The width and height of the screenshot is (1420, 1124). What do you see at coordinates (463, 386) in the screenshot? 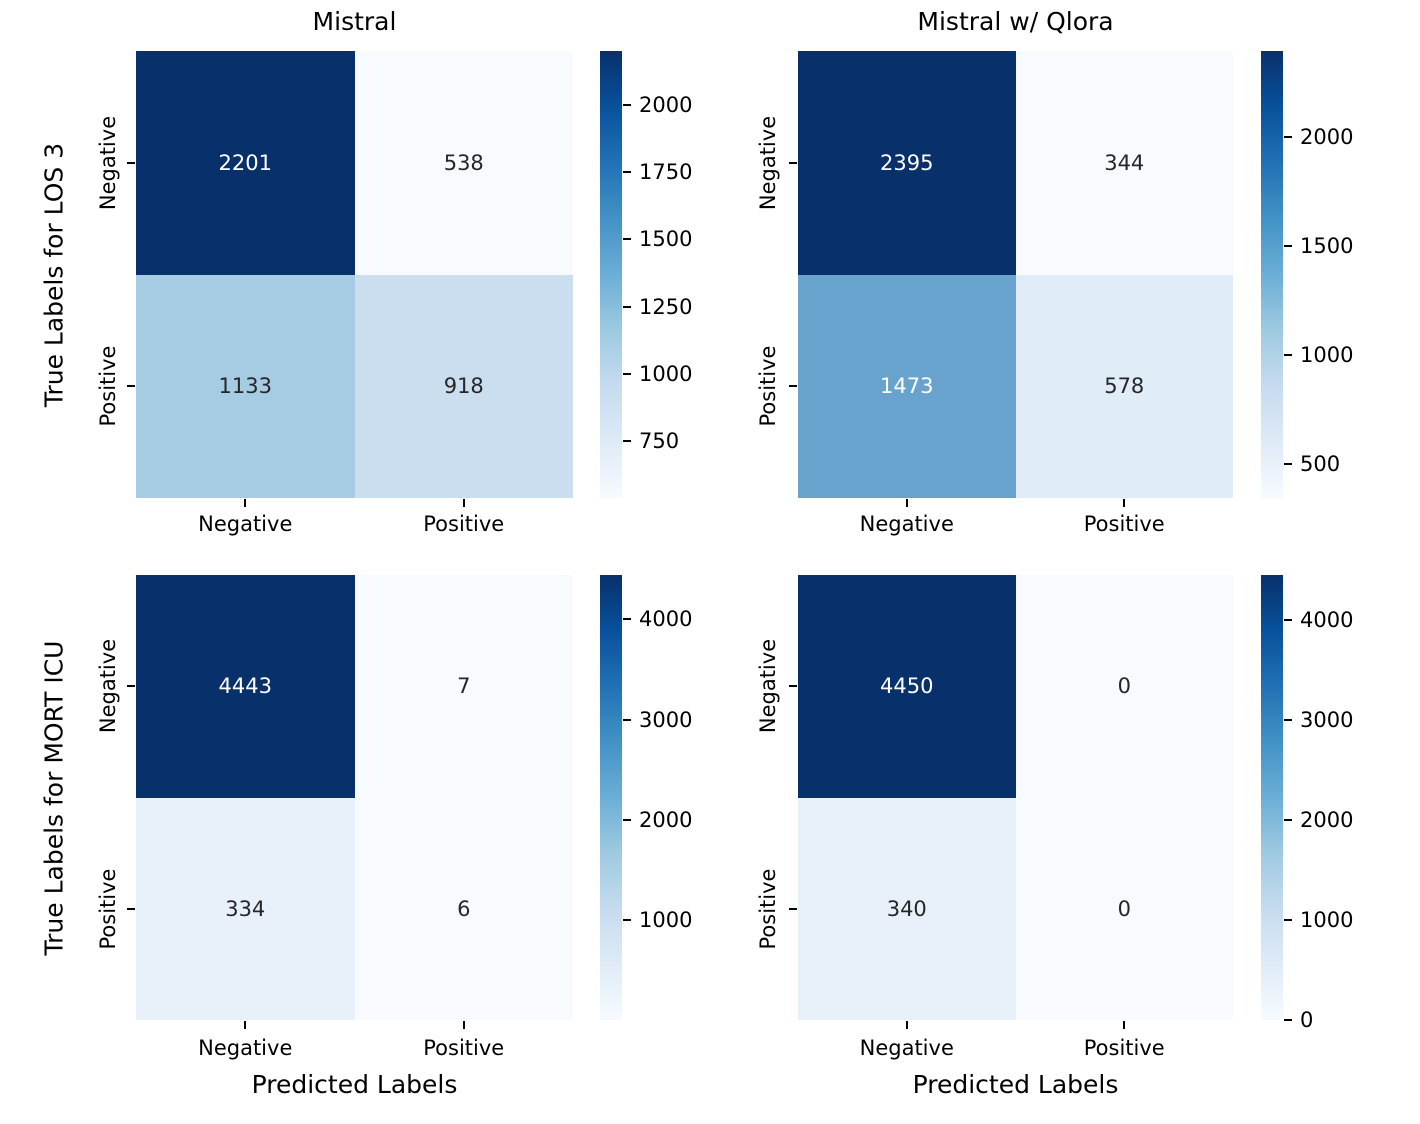
I see `heatmap-cell: 918` at bounding box center [463, 386].